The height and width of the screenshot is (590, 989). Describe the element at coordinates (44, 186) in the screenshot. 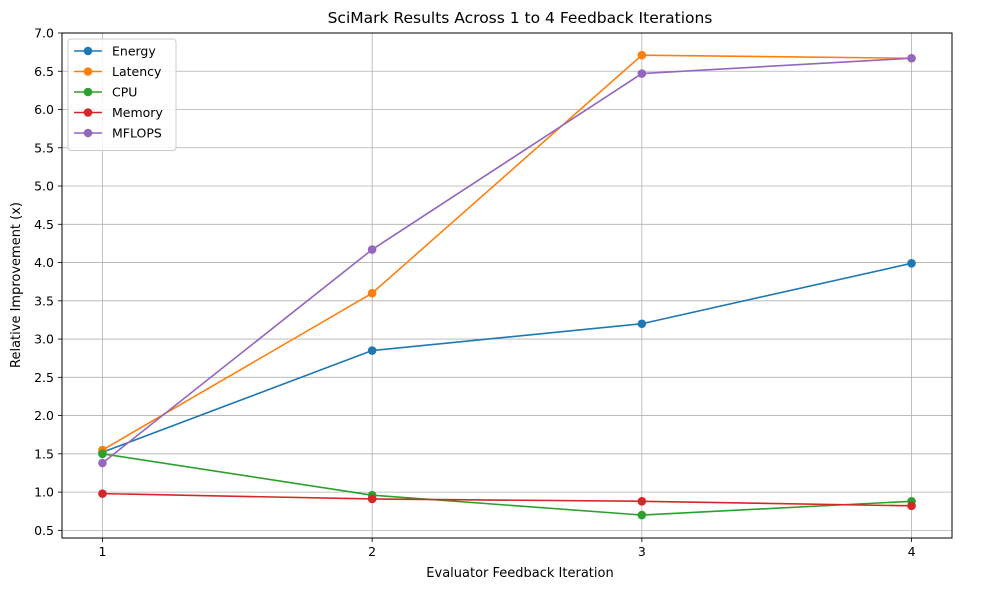

I see `y-tick-label: 5.0` at that location.